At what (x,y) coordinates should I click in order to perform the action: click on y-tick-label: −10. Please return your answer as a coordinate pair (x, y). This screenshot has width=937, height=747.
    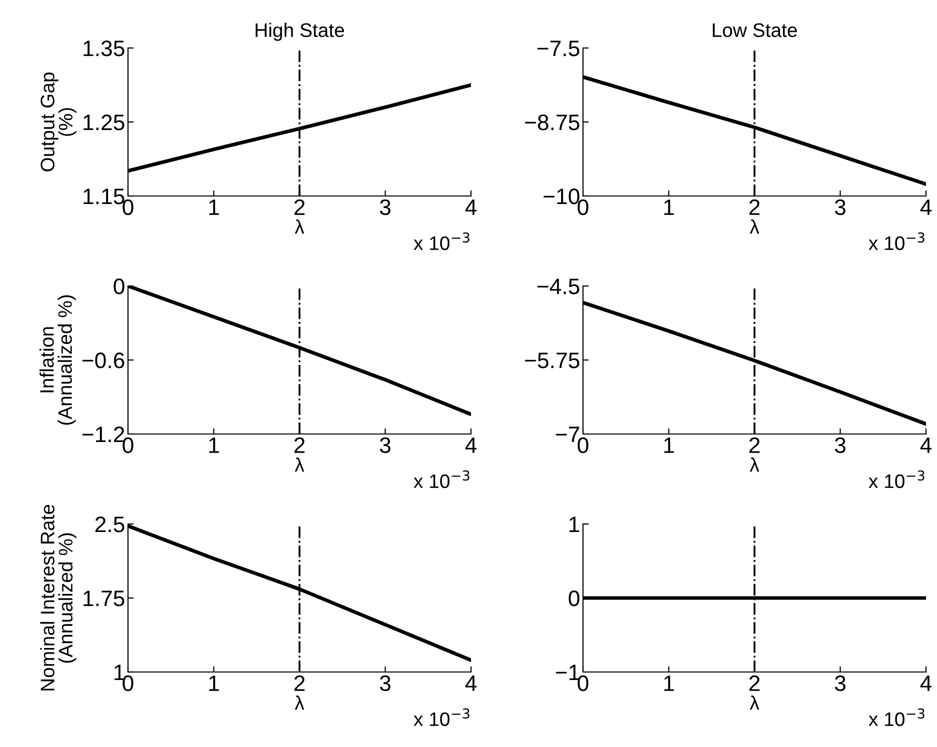
    Looking at the image, I should click on (562, 196).